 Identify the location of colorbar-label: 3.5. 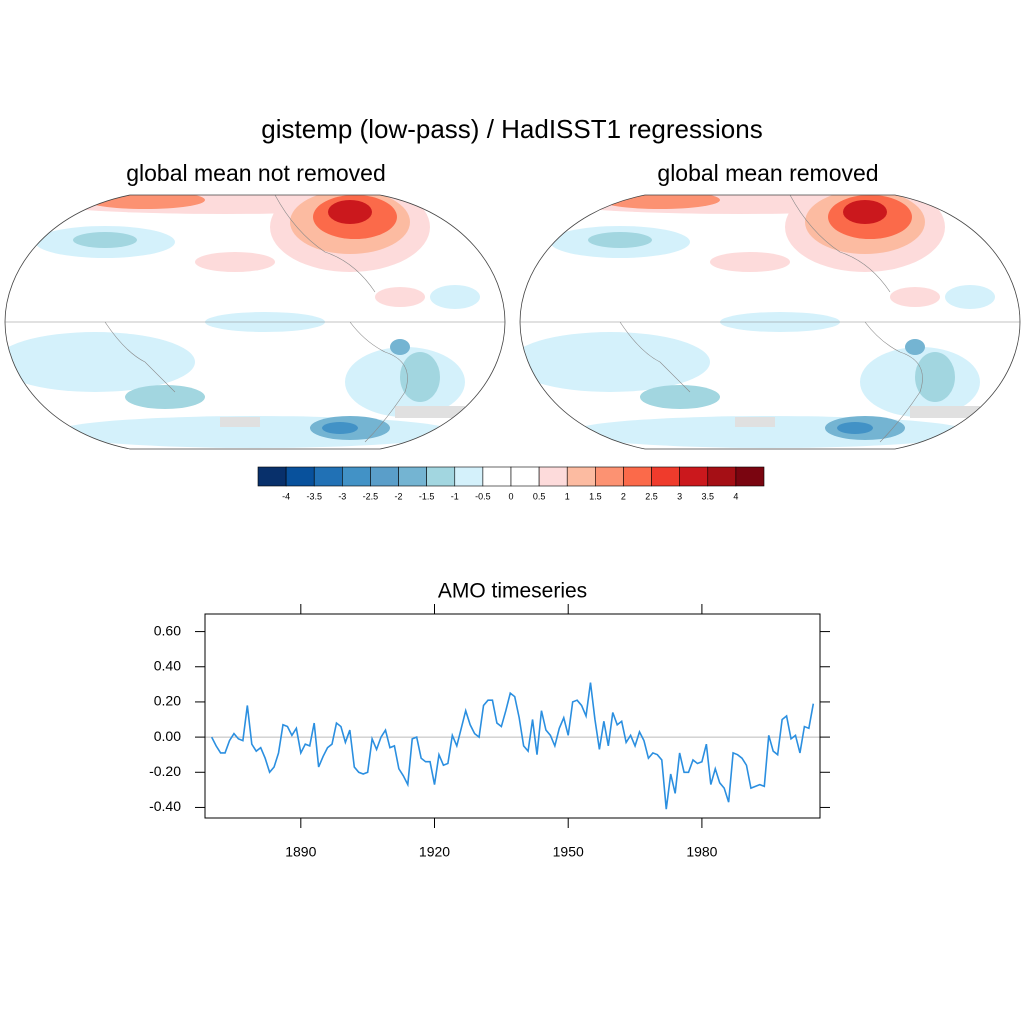
(708, 496).